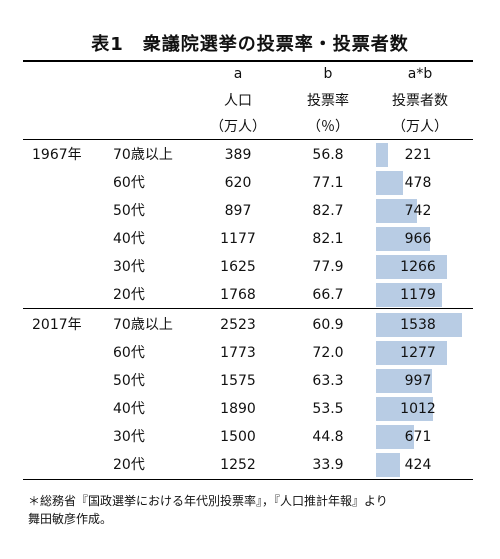 The height and width of the screenshot is (559, 500). I want to click on population-cell: 1500, so click(238, 437).